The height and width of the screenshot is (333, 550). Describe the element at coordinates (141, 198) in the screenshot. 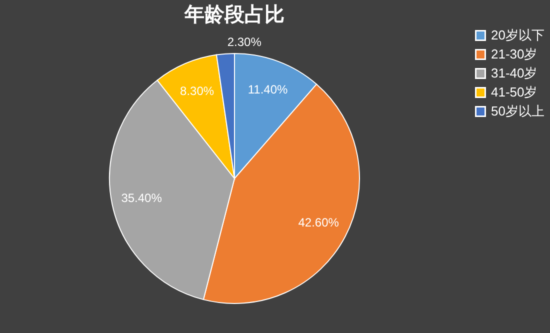

I see `data-label: 35.40%` at that location.